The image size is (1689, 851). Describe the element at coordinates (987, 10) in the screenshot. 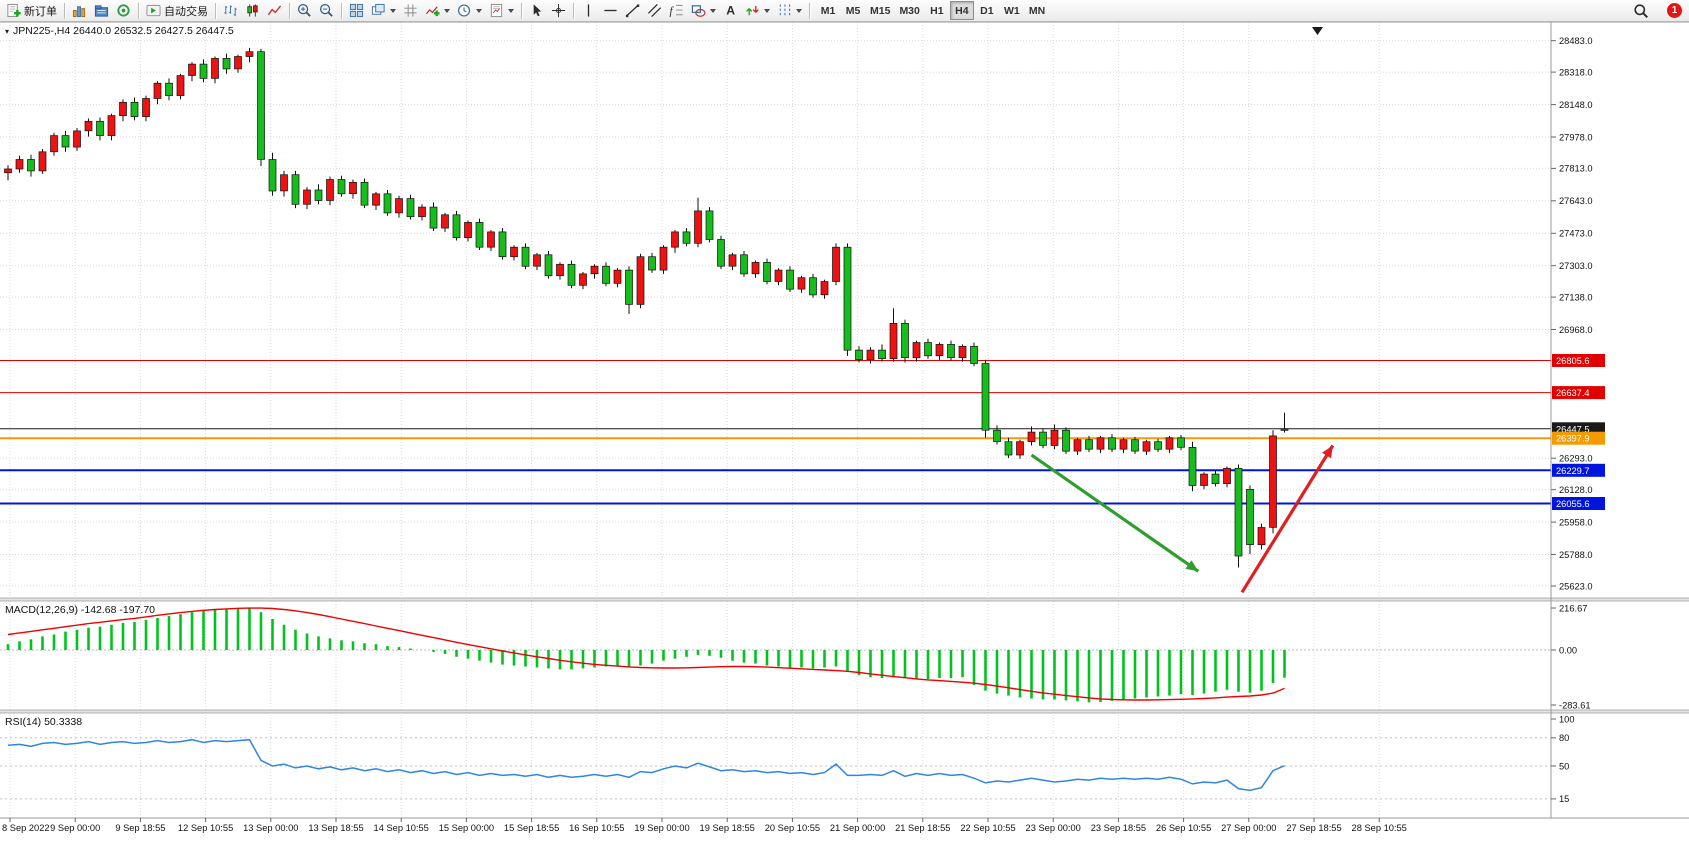

I see `timeframe-button-d1: D1` at that location.